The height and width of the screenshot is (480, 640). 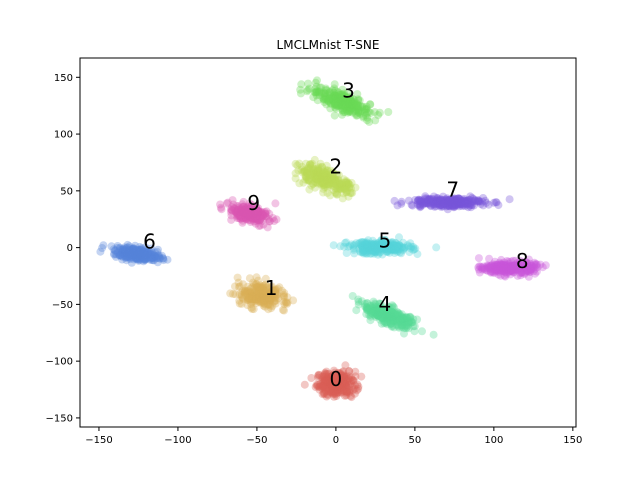 I want to click on cluster-6-points, so click(x=134, y=253).